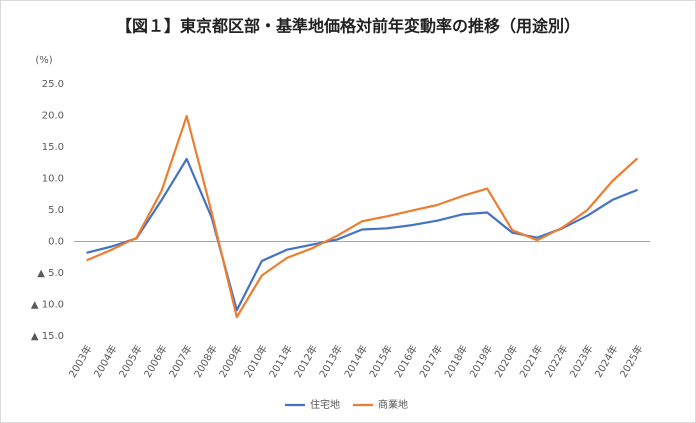  What do you see at coordinates (56, 210) in the screenshot?
I see `y-tick-label: 5.0` at bounding box center [56, 210].